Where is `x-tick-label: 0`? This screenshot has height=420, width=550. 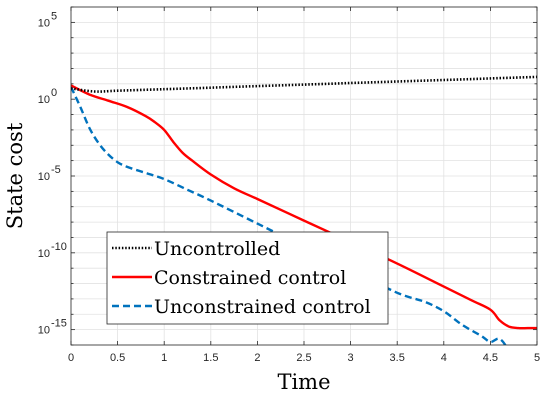
x-tick-label: 0 is located at coordinates (71, 358).